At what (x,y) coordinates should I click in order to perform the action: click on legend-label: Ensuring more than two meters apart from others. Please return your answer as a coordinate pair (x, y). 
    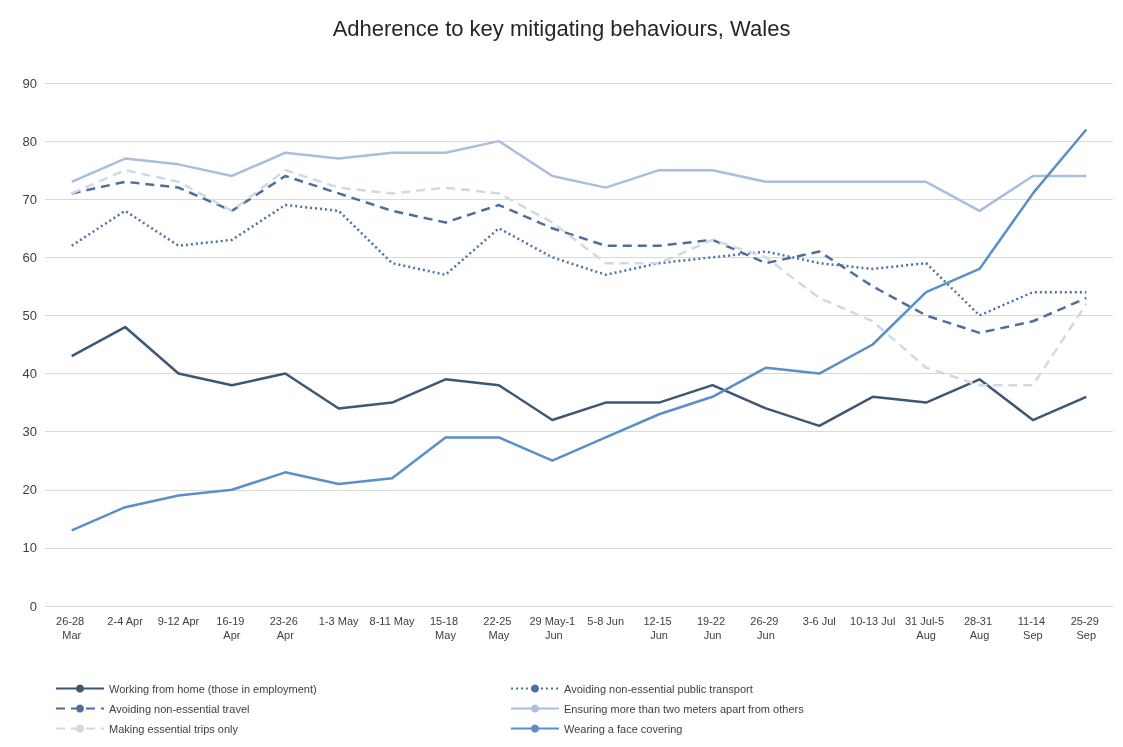
    Looking at the image, I should click on (684, 708).